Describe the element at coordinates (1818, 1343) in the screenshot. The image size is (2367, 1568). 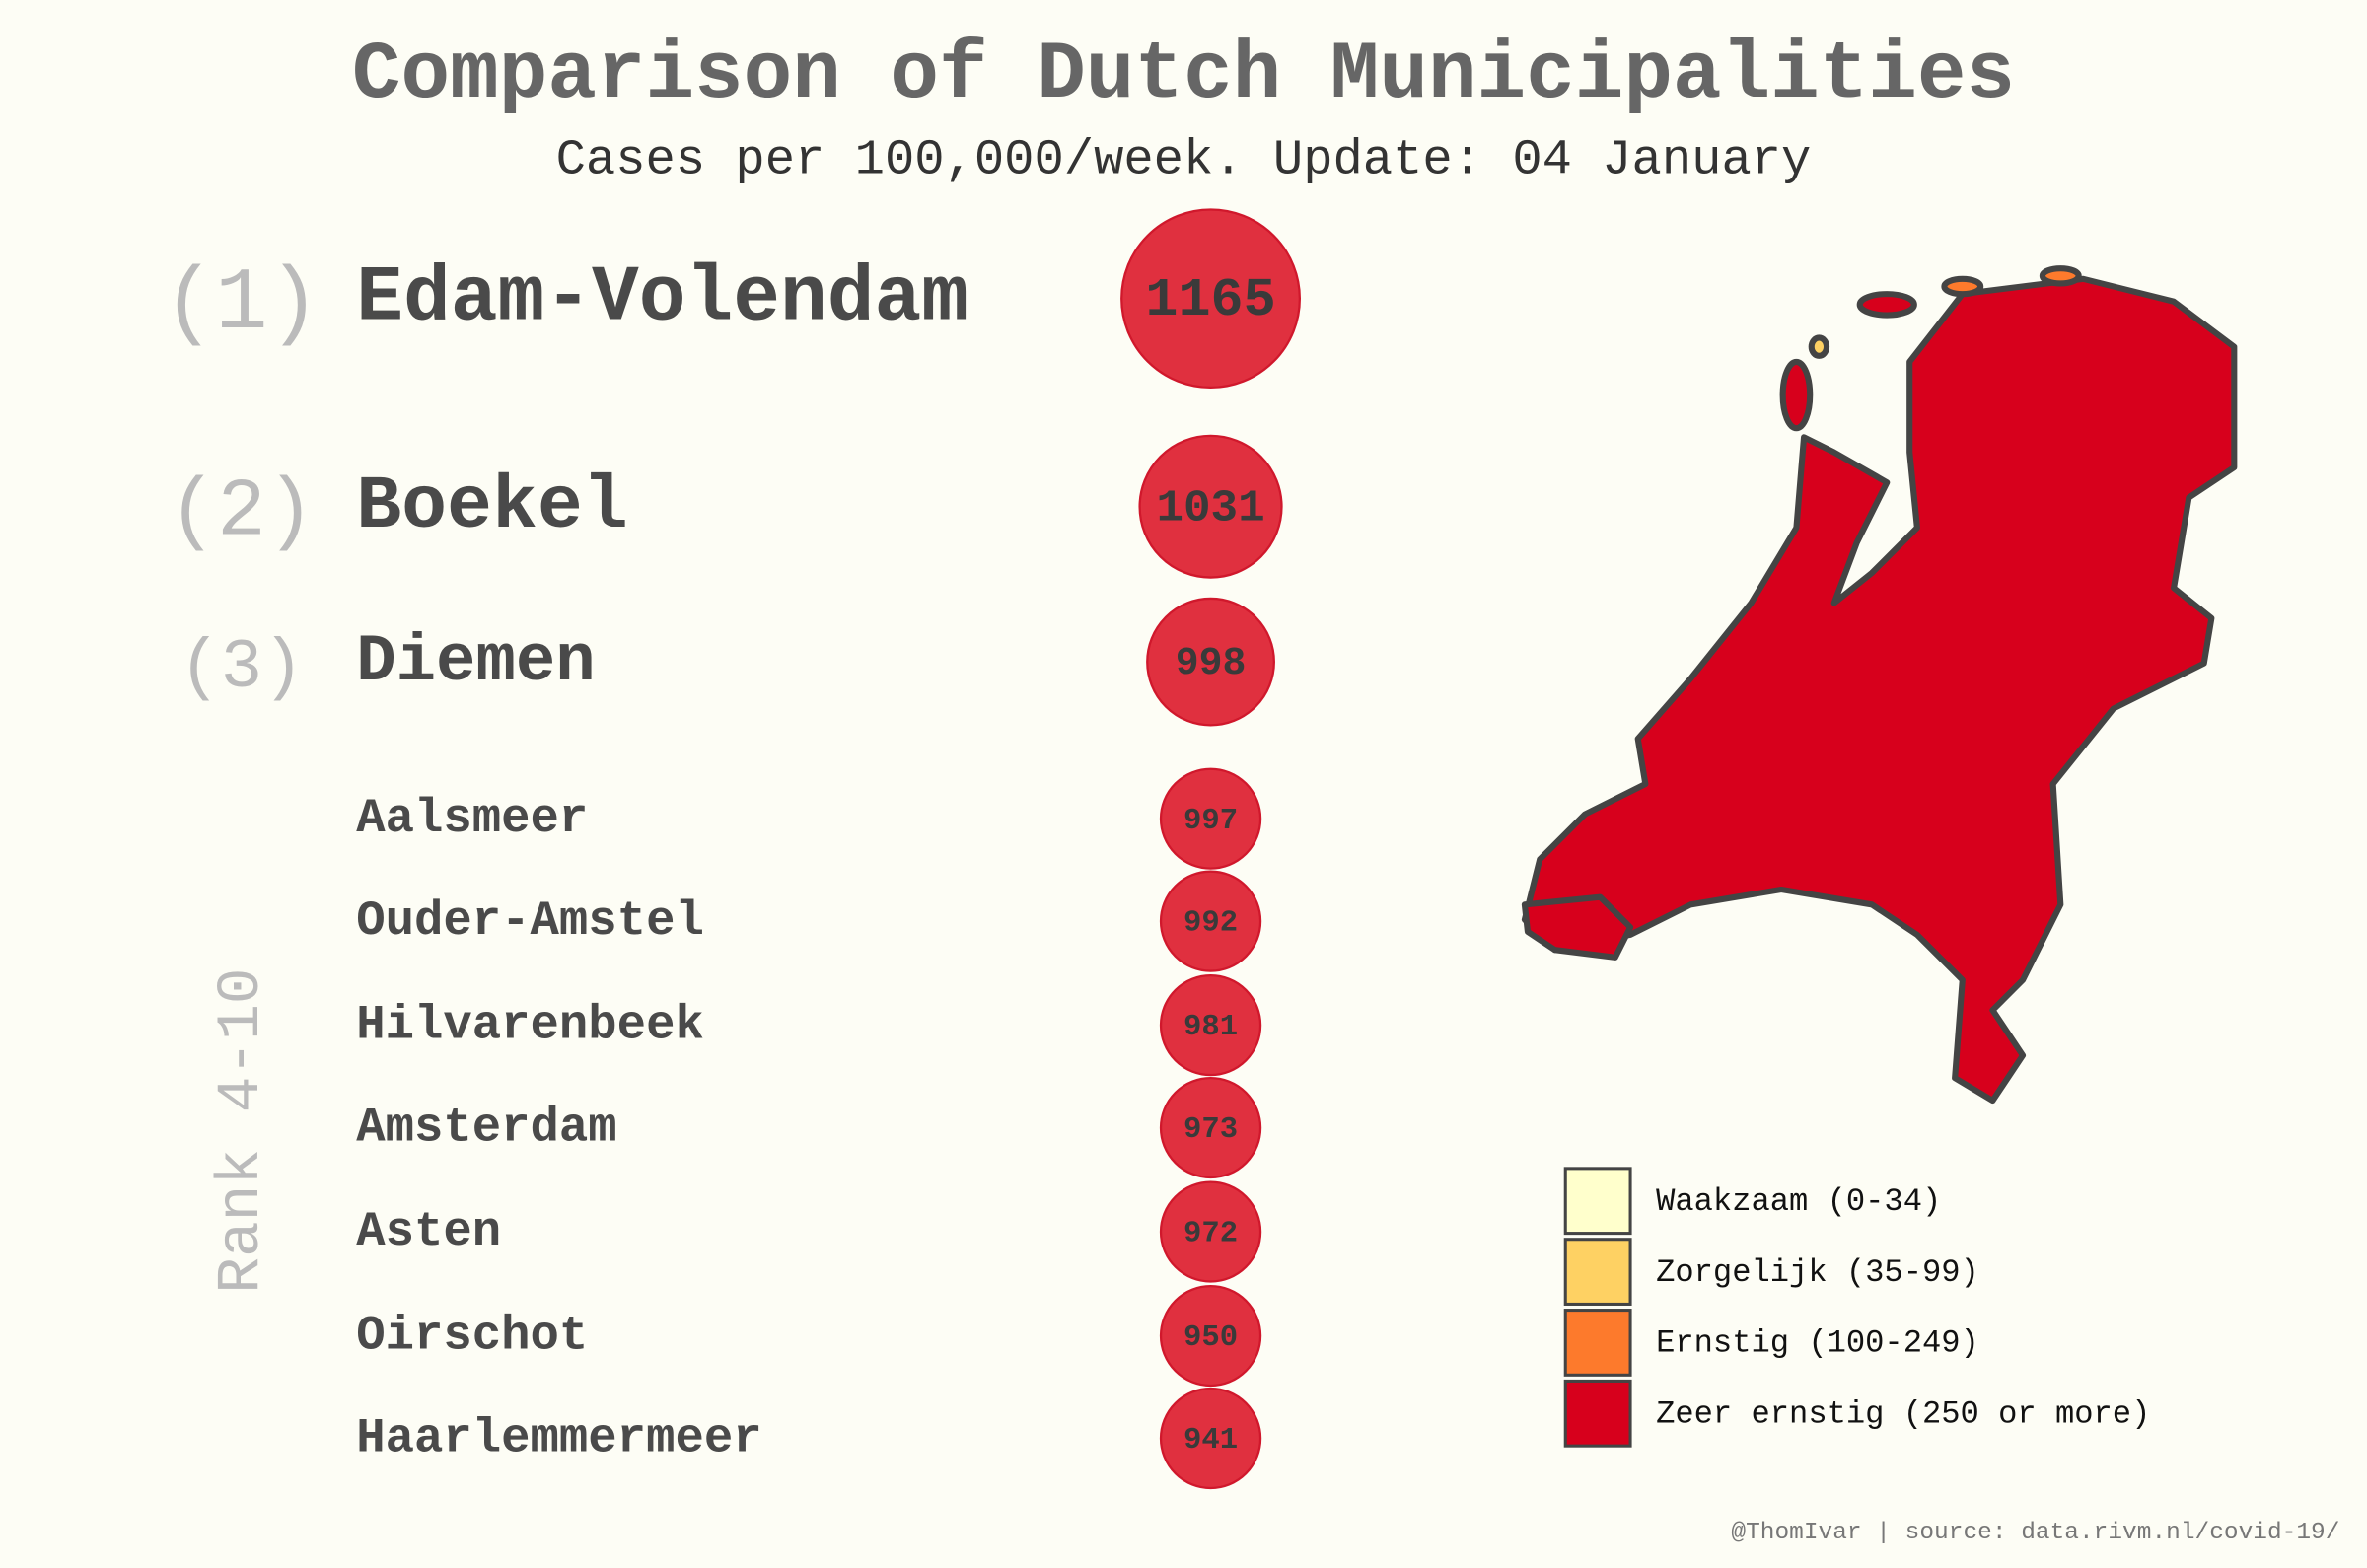
I see `legend-label: Ernstig (100-249)` at that location.